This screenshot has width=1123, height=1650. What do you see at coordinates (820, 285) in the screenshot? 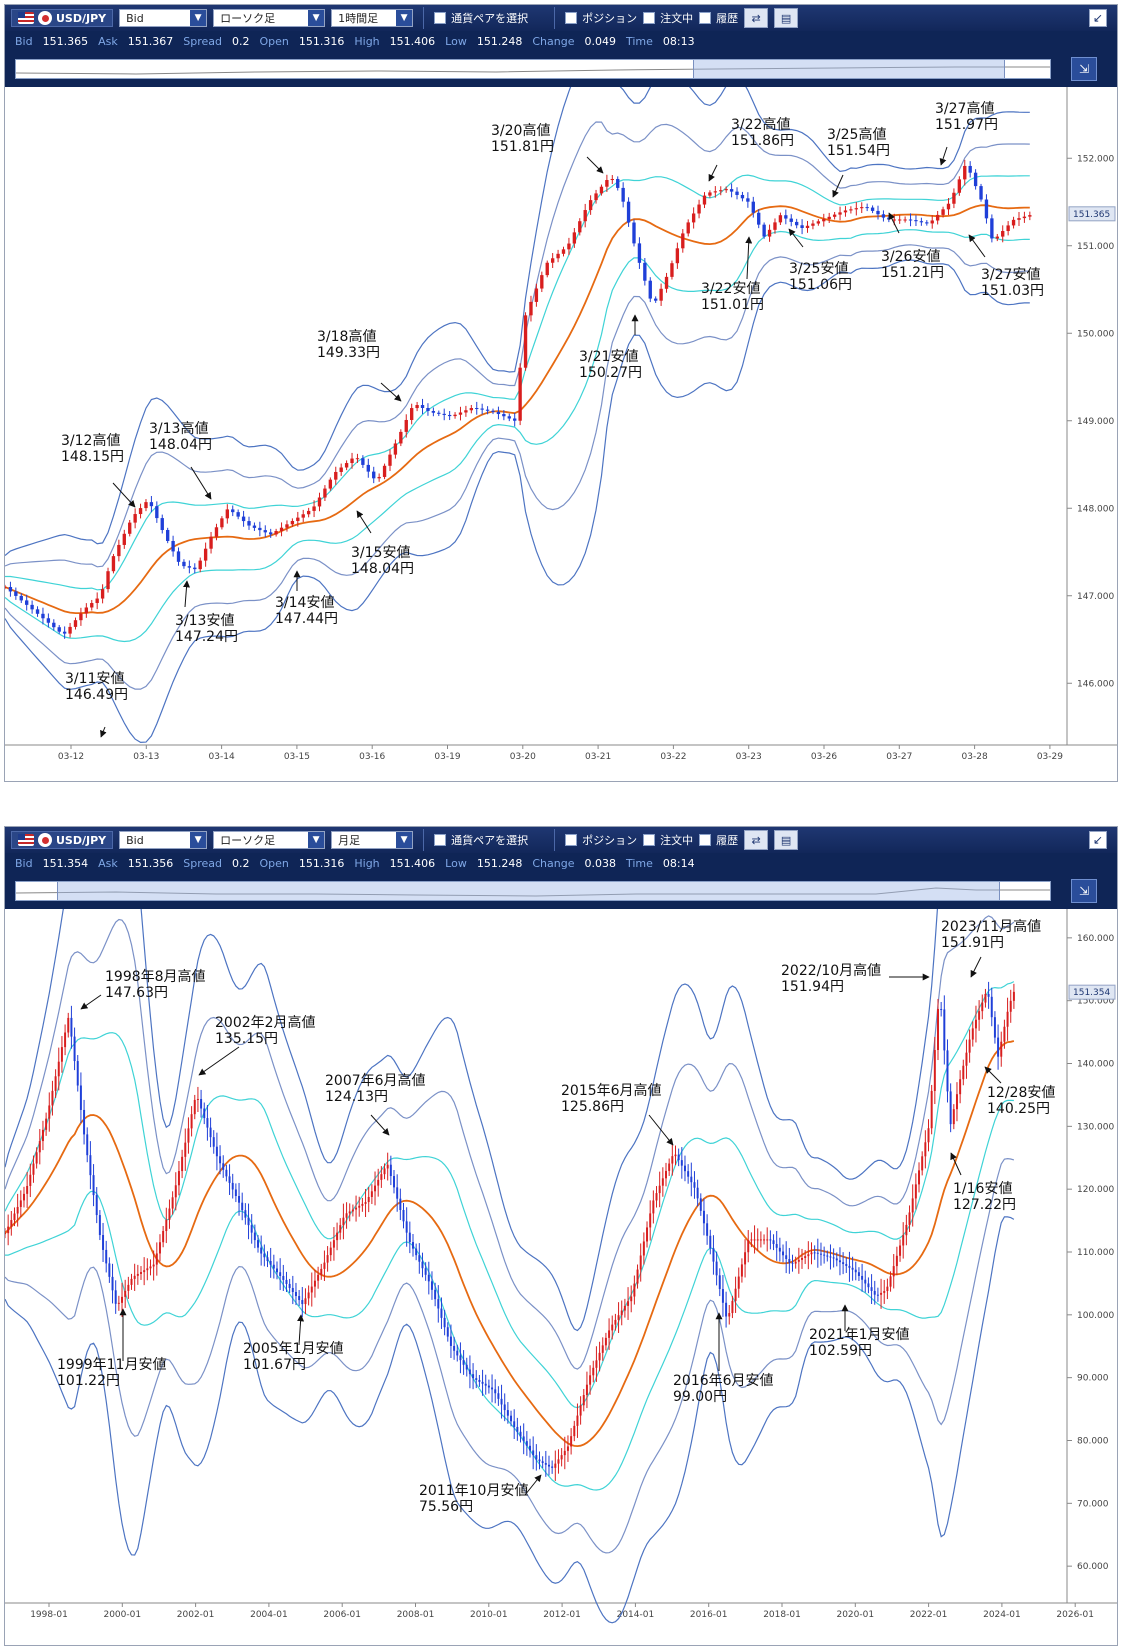
I see `annotation-value: 151.06円` at bounding box center [820, 285].